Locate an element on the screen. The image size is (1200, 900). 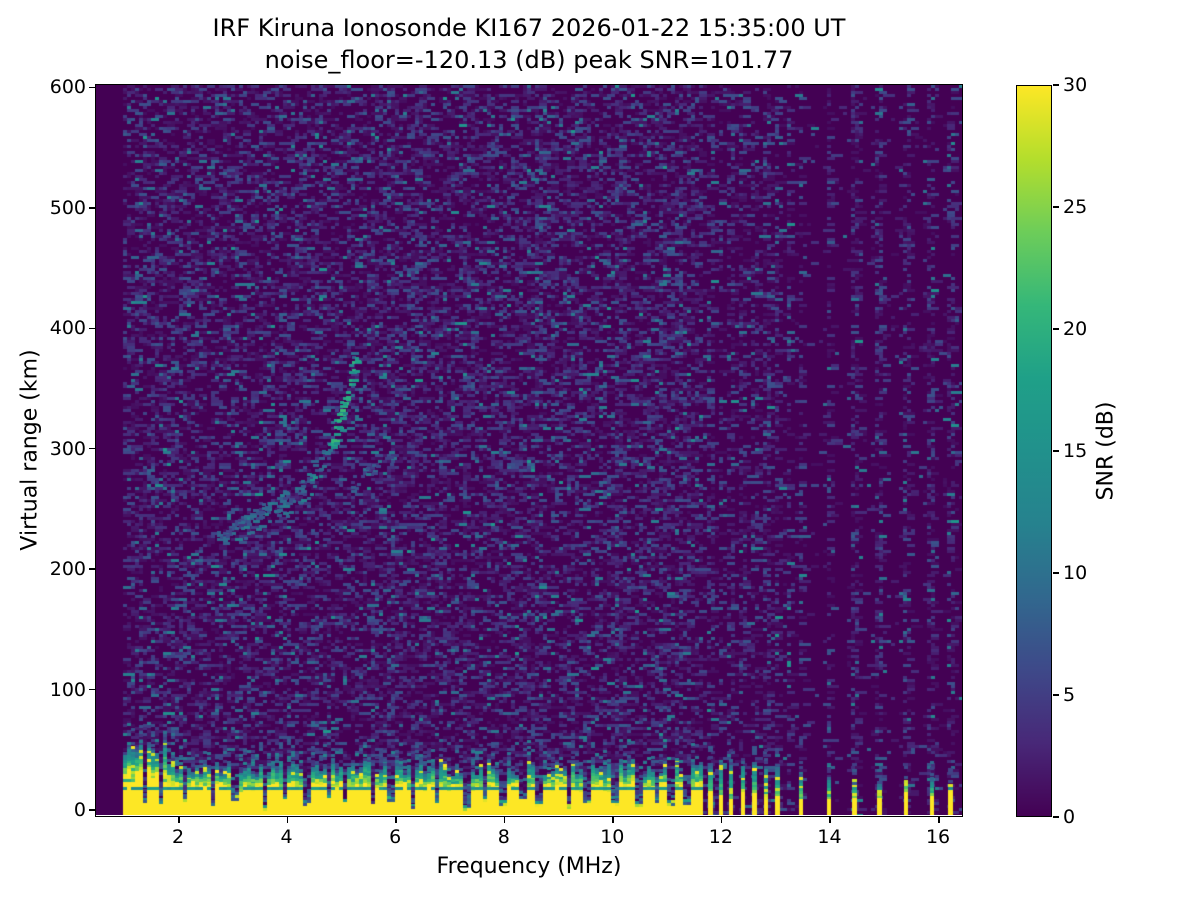
x-tick-label: 16 is located at coordinates (938, 837).